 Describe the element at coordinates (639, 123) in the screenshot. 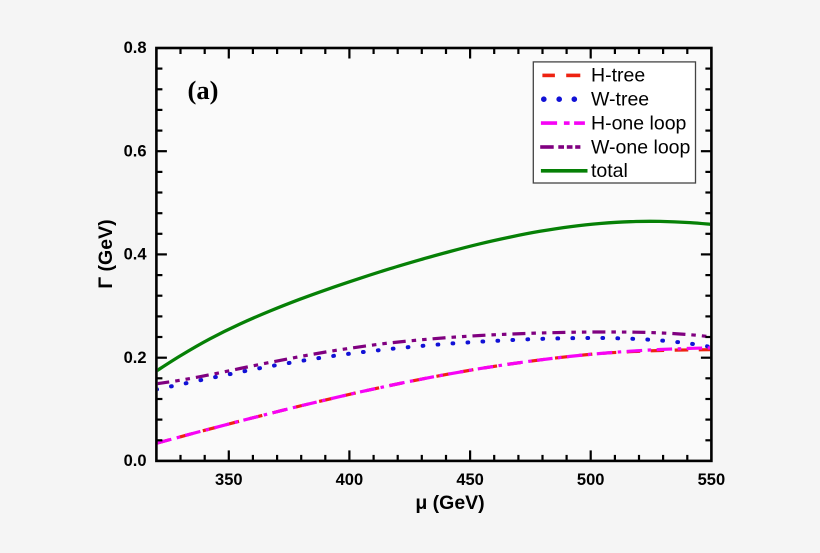

I see `svg-text: H-one loop` at that location.